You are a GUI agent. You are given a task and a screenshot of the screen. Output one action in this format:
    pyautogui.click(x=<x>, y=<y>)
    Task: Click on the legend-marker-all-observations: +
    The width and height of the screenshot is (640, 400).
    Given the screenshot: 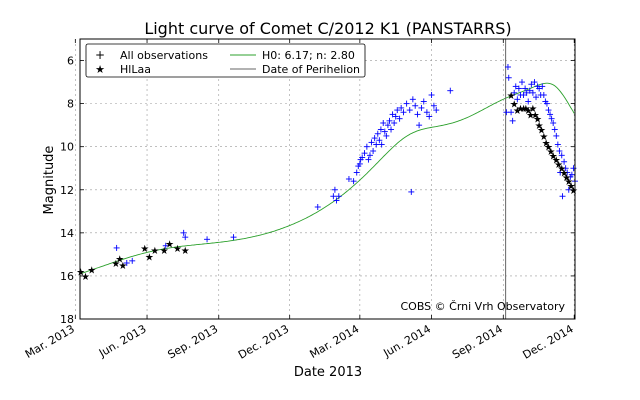 What is the action you would take?
    pyautogui.click(x=100, y=55)
    